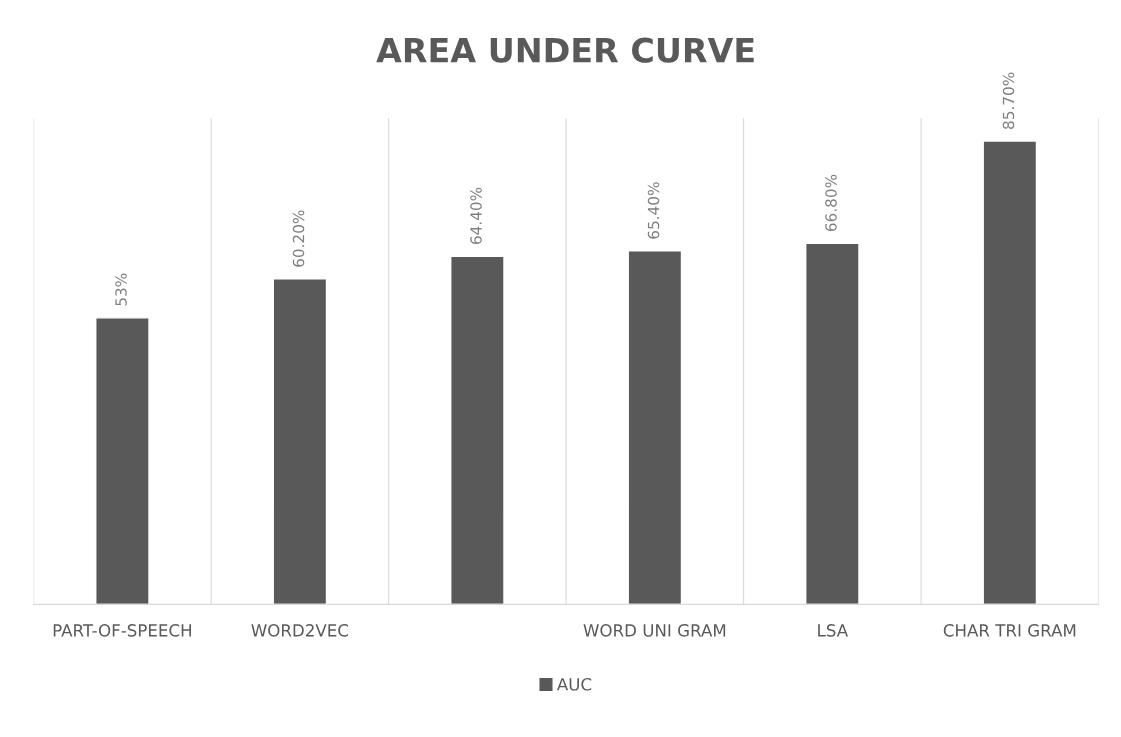  Describe the element at coordinates (300, 630) in the screenshot. I see `x-tick-label: WORD2VEC` at that location.